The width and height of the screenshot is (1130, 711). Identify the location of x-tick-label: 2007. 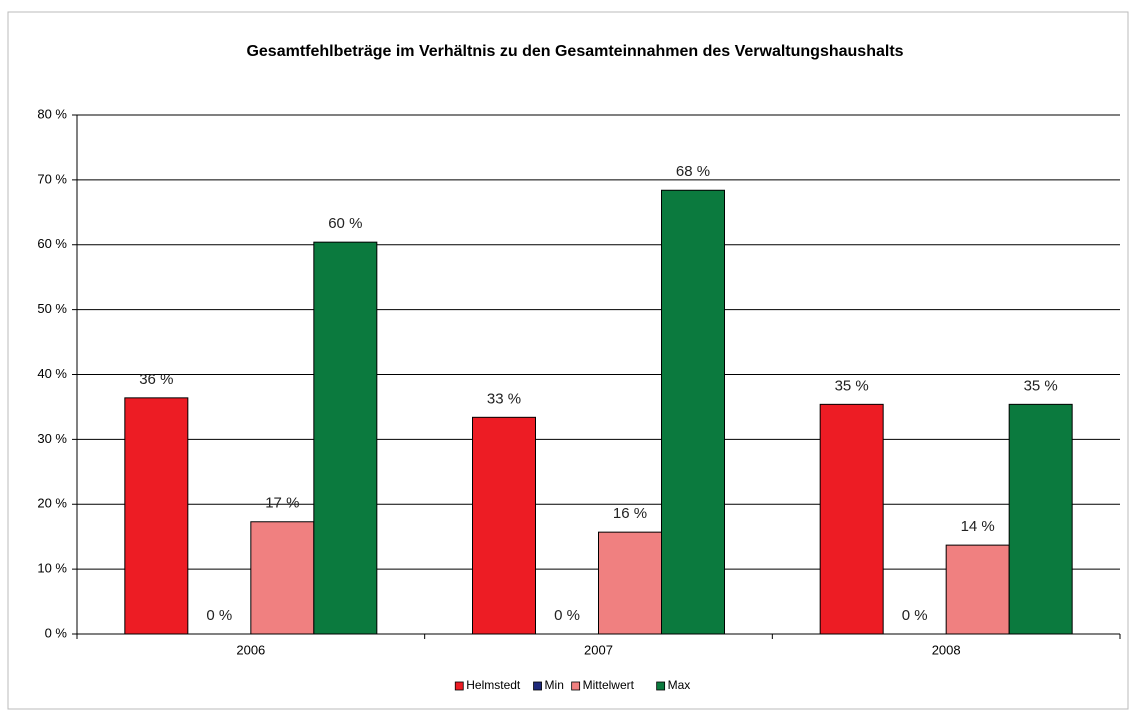
(598, 649).